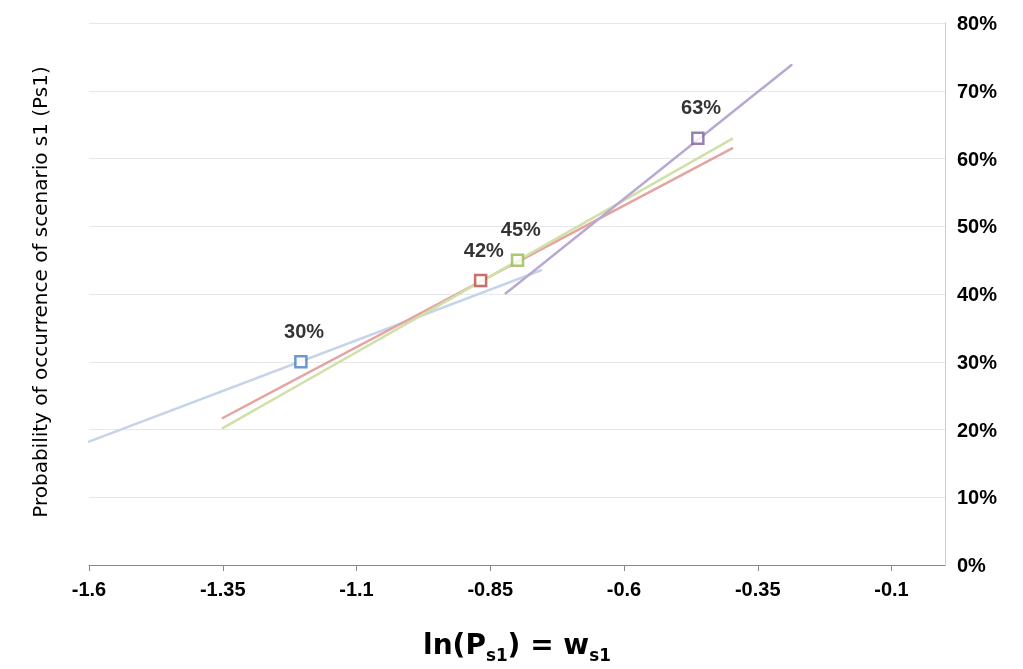 Image resolution: width=1023 pixels, height=669 pixels. What do you see at coordinates (89, 589) in the screenshot?
I see `x-tick-label: -1.6` at bounding box center [89, 589].